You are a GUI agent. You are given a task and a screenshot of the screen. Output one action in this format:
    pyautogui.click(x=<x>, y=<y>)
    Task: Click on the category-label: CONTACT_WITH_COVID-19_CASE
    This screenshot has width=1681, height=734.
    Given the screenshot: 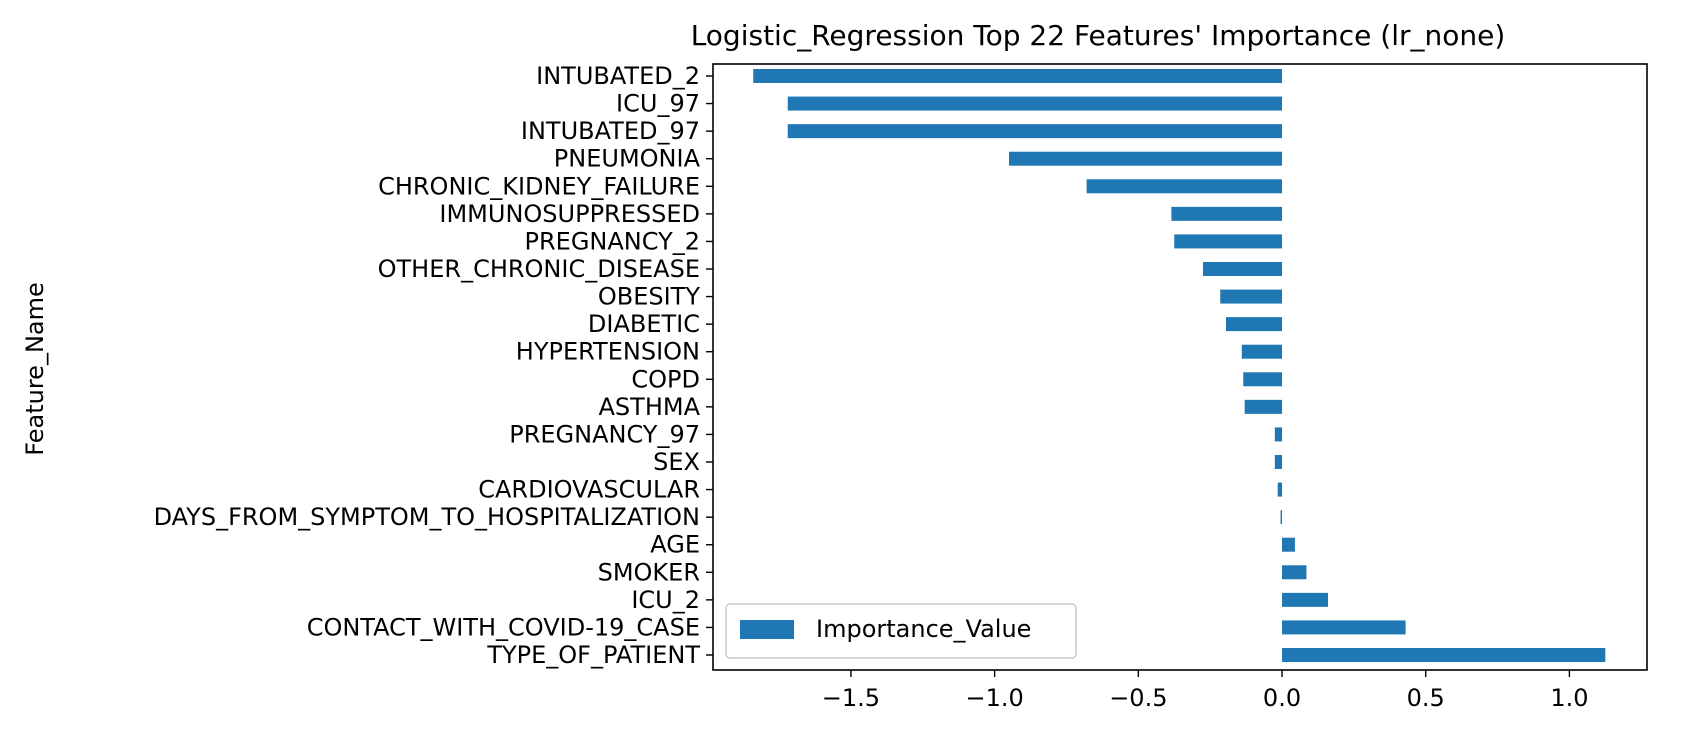 What is the action you would take?
    pyautogui.click(x=503, y=627)
    